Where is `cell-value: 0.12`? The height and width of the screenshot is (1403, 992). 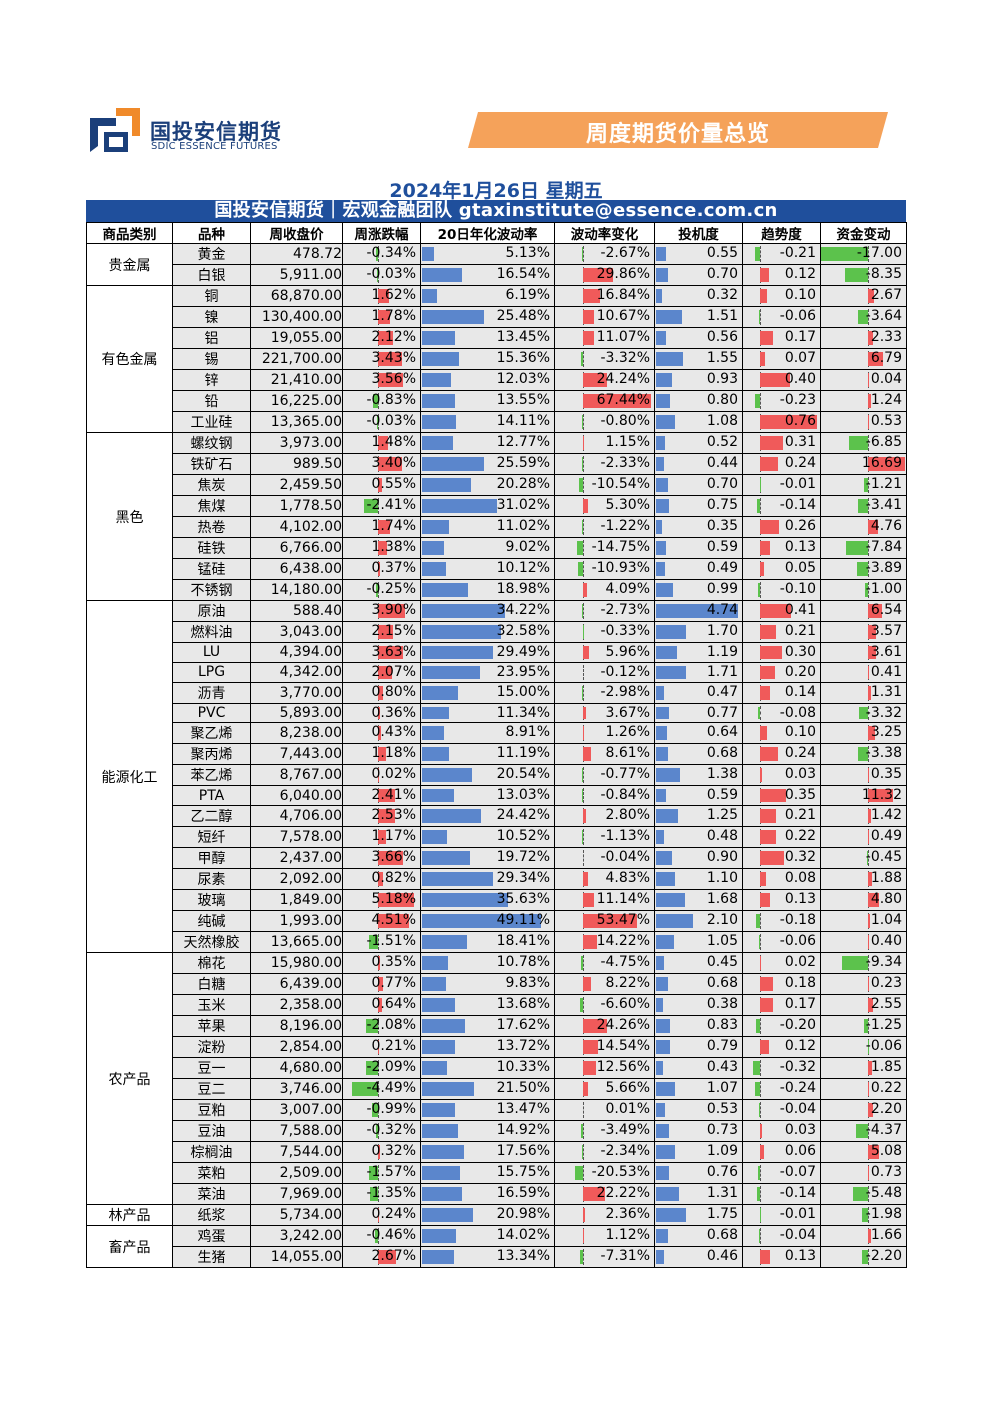
cell-value: 0.12 is located at coordinates (800, 1046).